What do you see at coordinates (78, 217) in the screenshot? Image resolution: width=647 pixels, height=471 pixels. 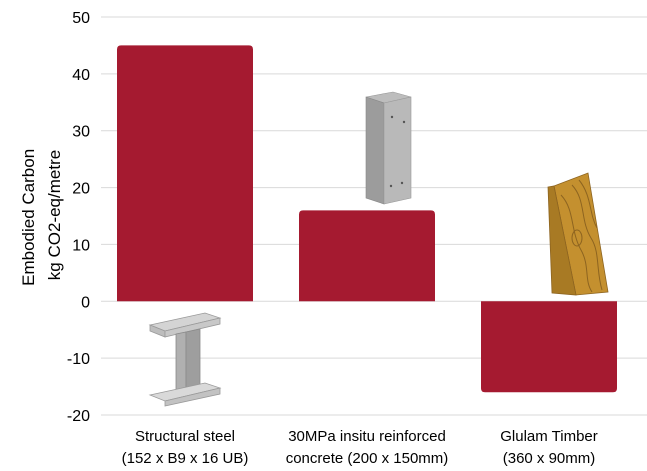 I see `y-tick-labels: 50 40 30 20 10 0 -10 -20` at bounding box center [78, 217].